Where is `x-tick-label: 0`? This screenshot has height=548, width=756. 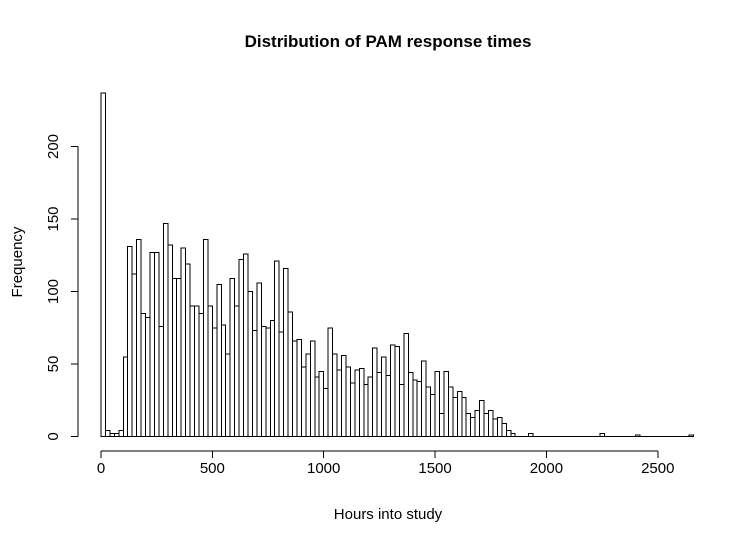
x-tick-label: 0 is located at coordinates (101, 468).